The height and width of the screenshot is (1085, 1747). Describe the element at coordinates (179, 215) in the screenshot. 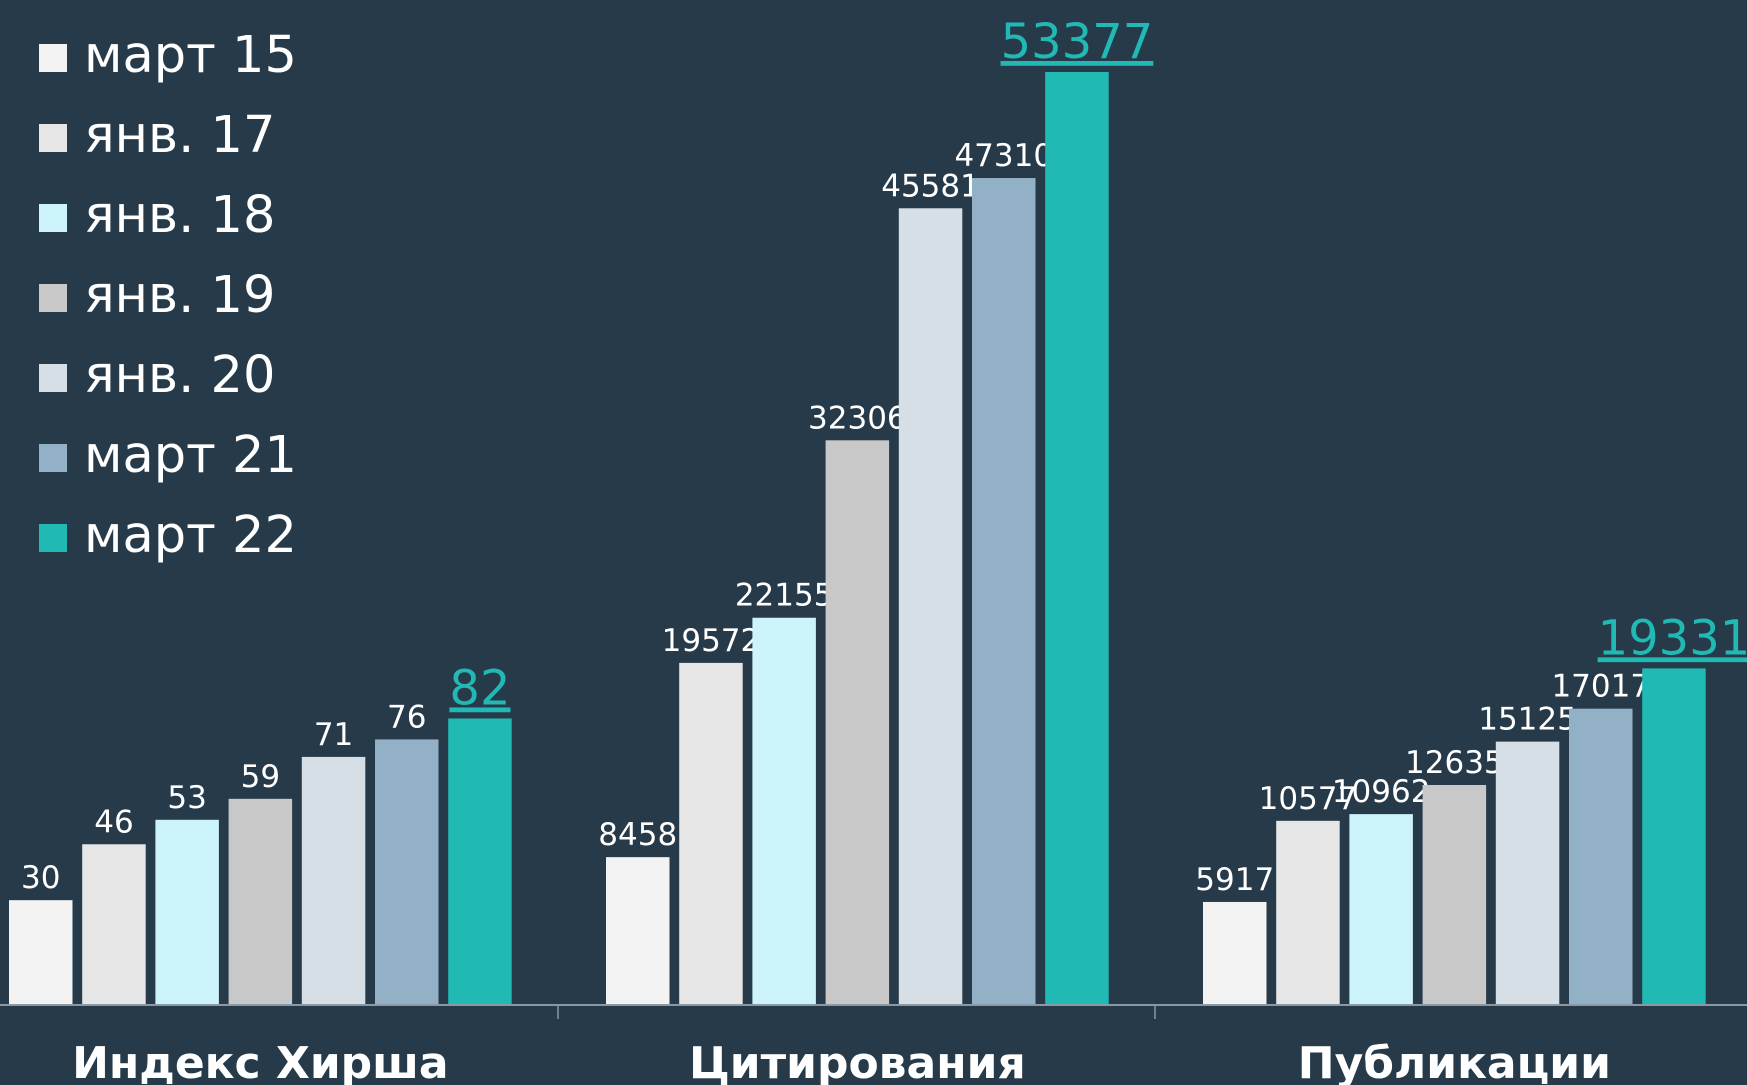

I see `legend-label: янв. 18` at that location.